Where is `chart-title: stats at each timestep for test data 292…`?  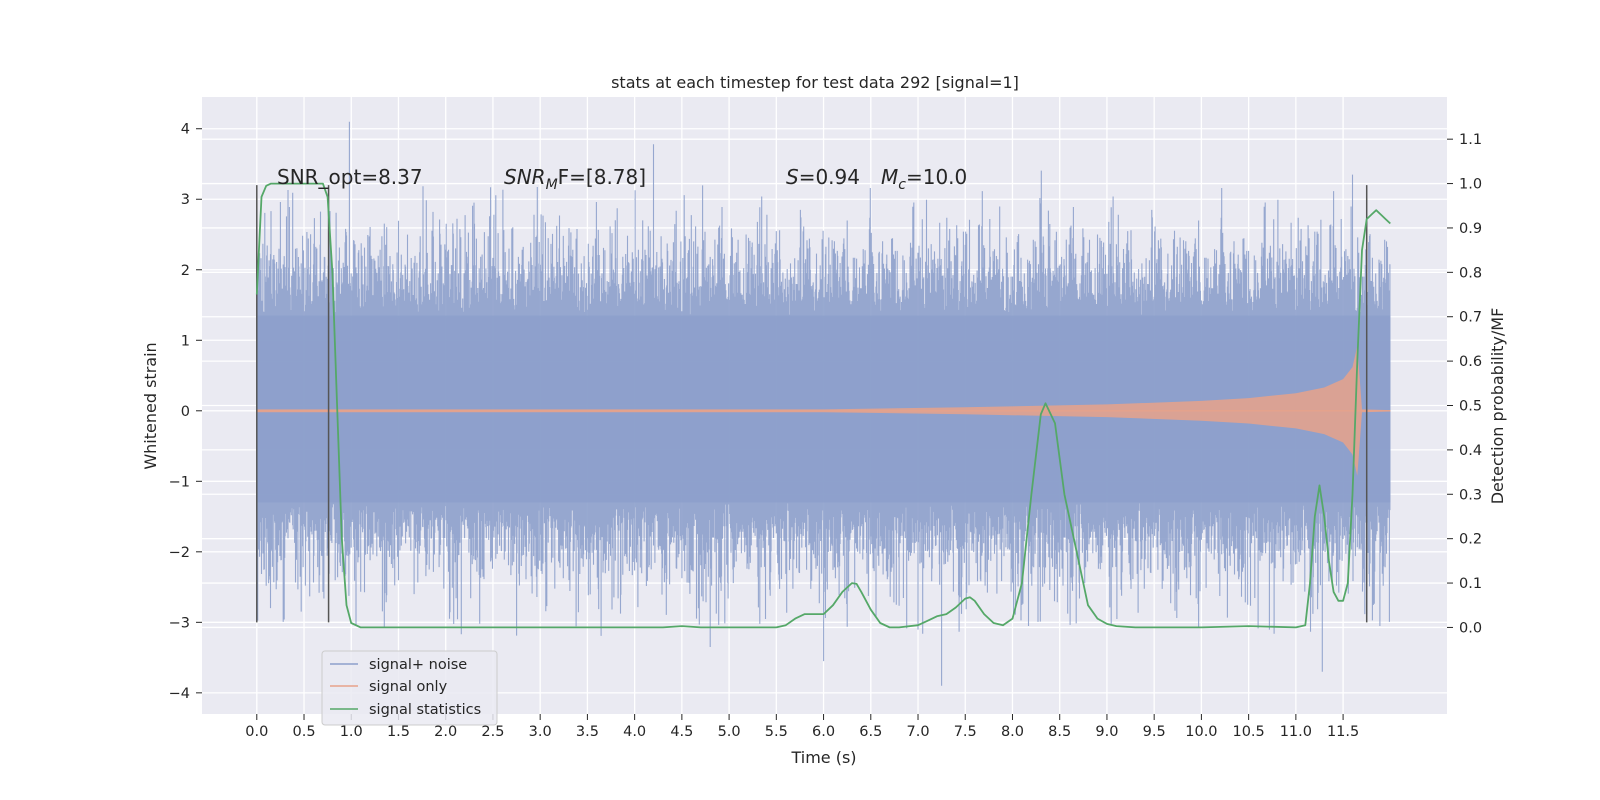
chart-title: stats at each timestep for test data 292… is located at coordinates (815, 82).